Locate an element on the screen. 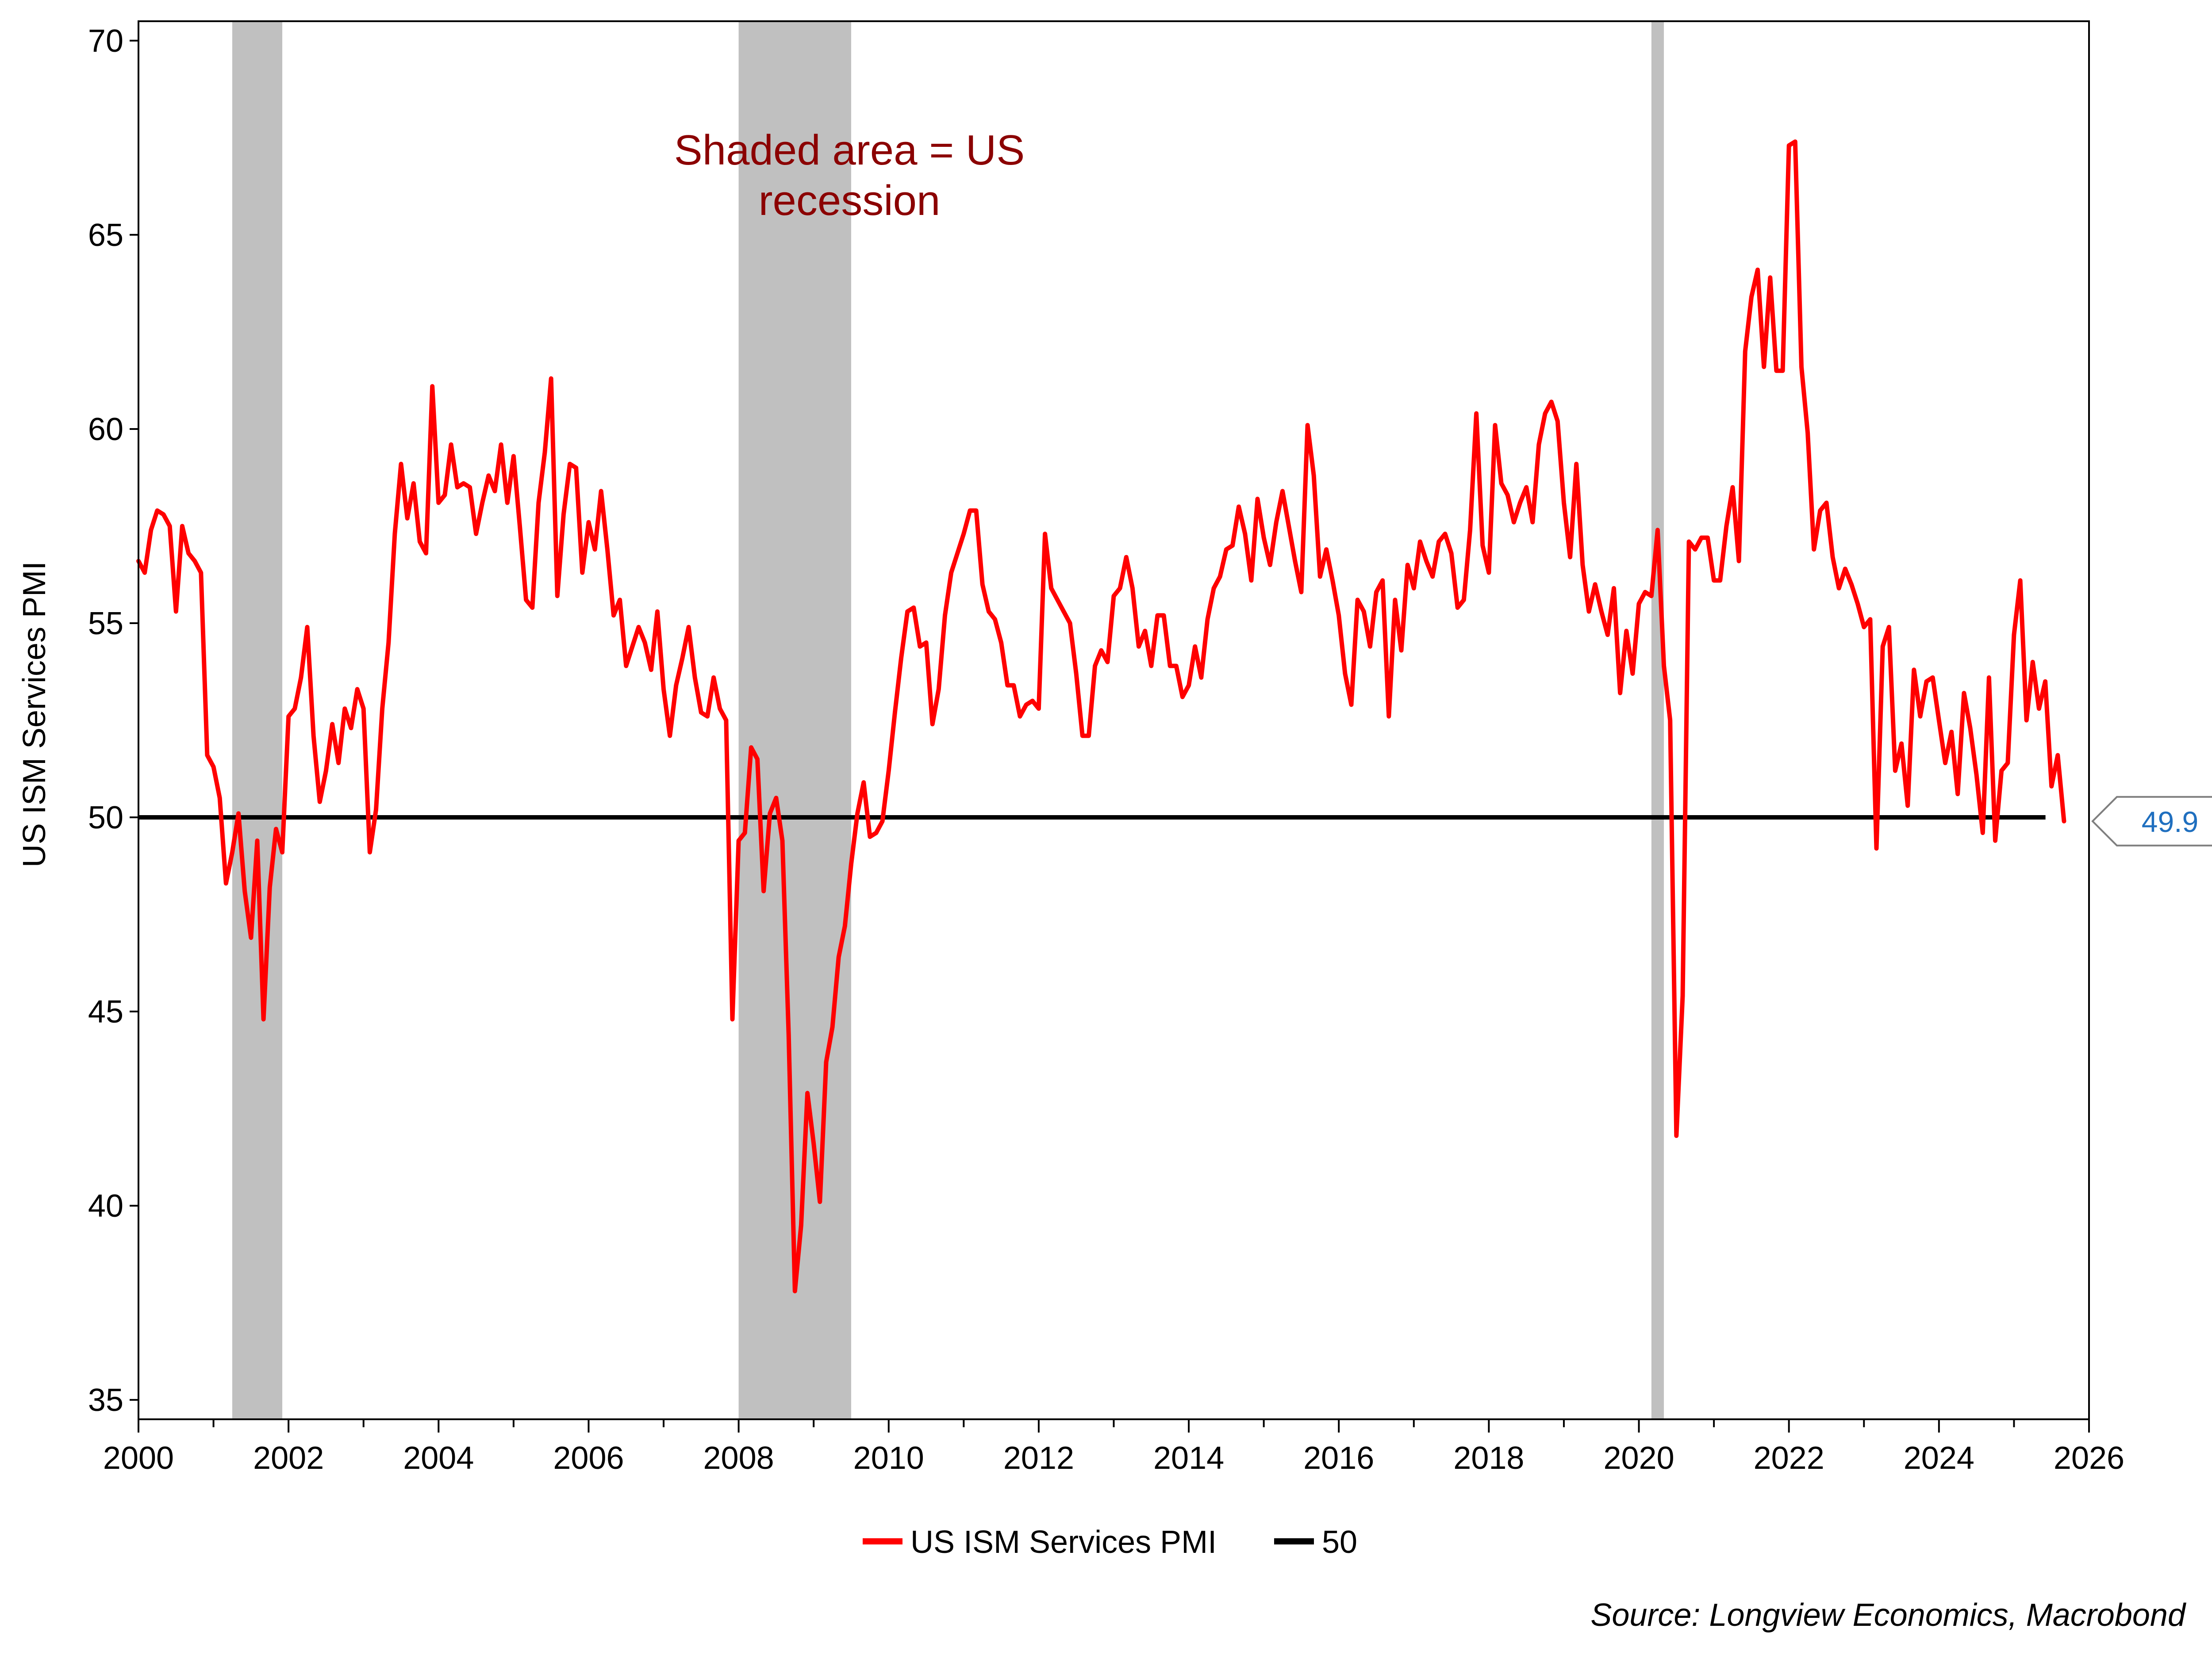  y-tick-label: 40 is located at coordinates (106, 1206).